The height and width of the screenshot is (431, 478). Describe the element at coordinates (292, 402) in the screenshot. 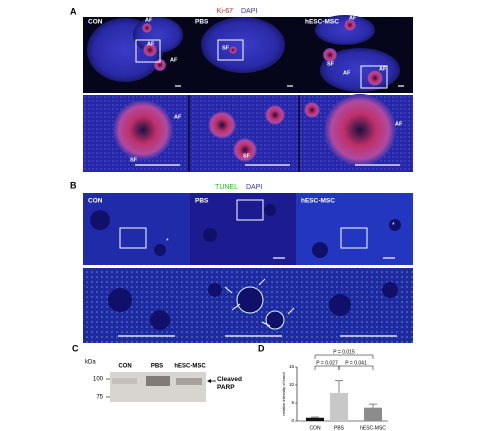

I see `y-tick-label: 5` at that location.